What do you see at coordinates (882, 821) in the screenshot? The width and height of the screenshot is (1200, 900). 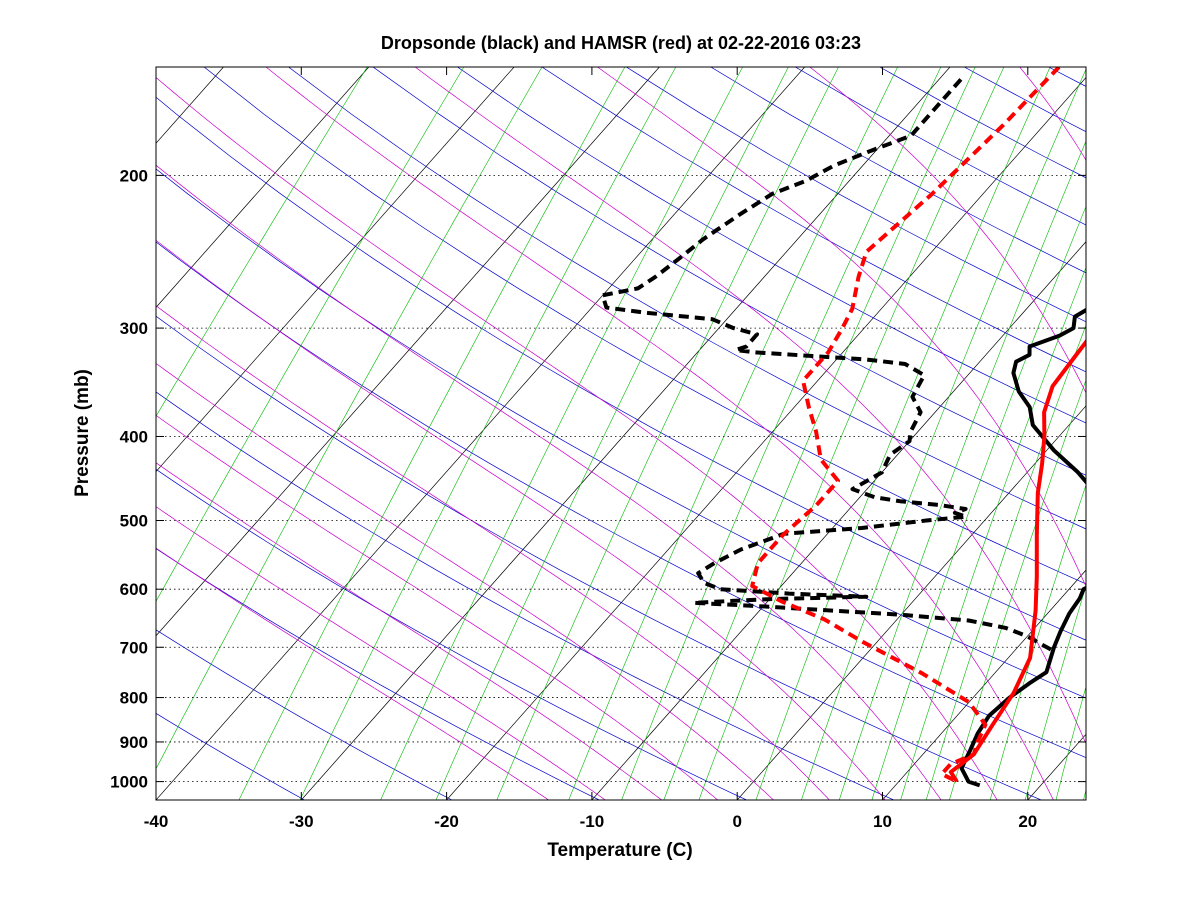 I see `x-tick-label: 10` at bounding box center [882, 821].